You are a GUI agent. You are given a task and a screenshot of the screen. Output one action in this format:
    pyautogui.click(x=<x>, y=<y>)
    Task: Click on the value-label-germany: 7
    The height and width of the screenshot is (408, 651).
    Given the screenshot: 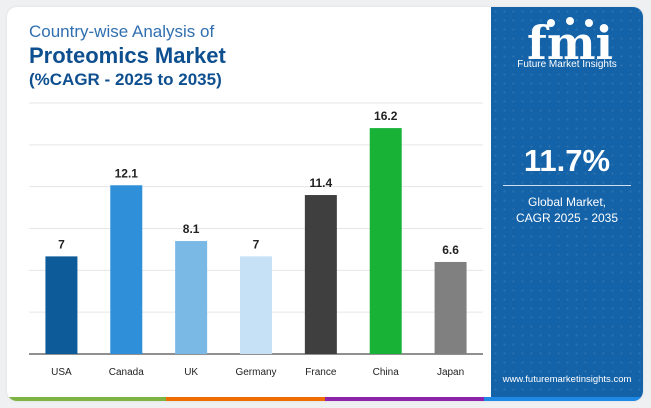 What is the action you would take?
    pyautogui.click(x=256, y=244)
    